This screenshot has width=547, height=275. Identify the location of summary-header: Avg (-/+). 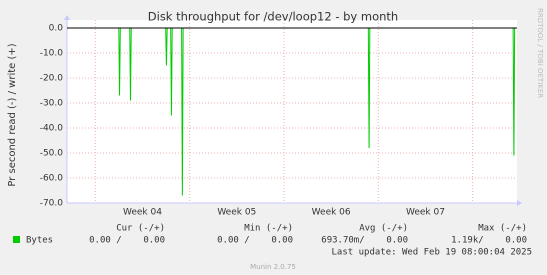
(383, 229).